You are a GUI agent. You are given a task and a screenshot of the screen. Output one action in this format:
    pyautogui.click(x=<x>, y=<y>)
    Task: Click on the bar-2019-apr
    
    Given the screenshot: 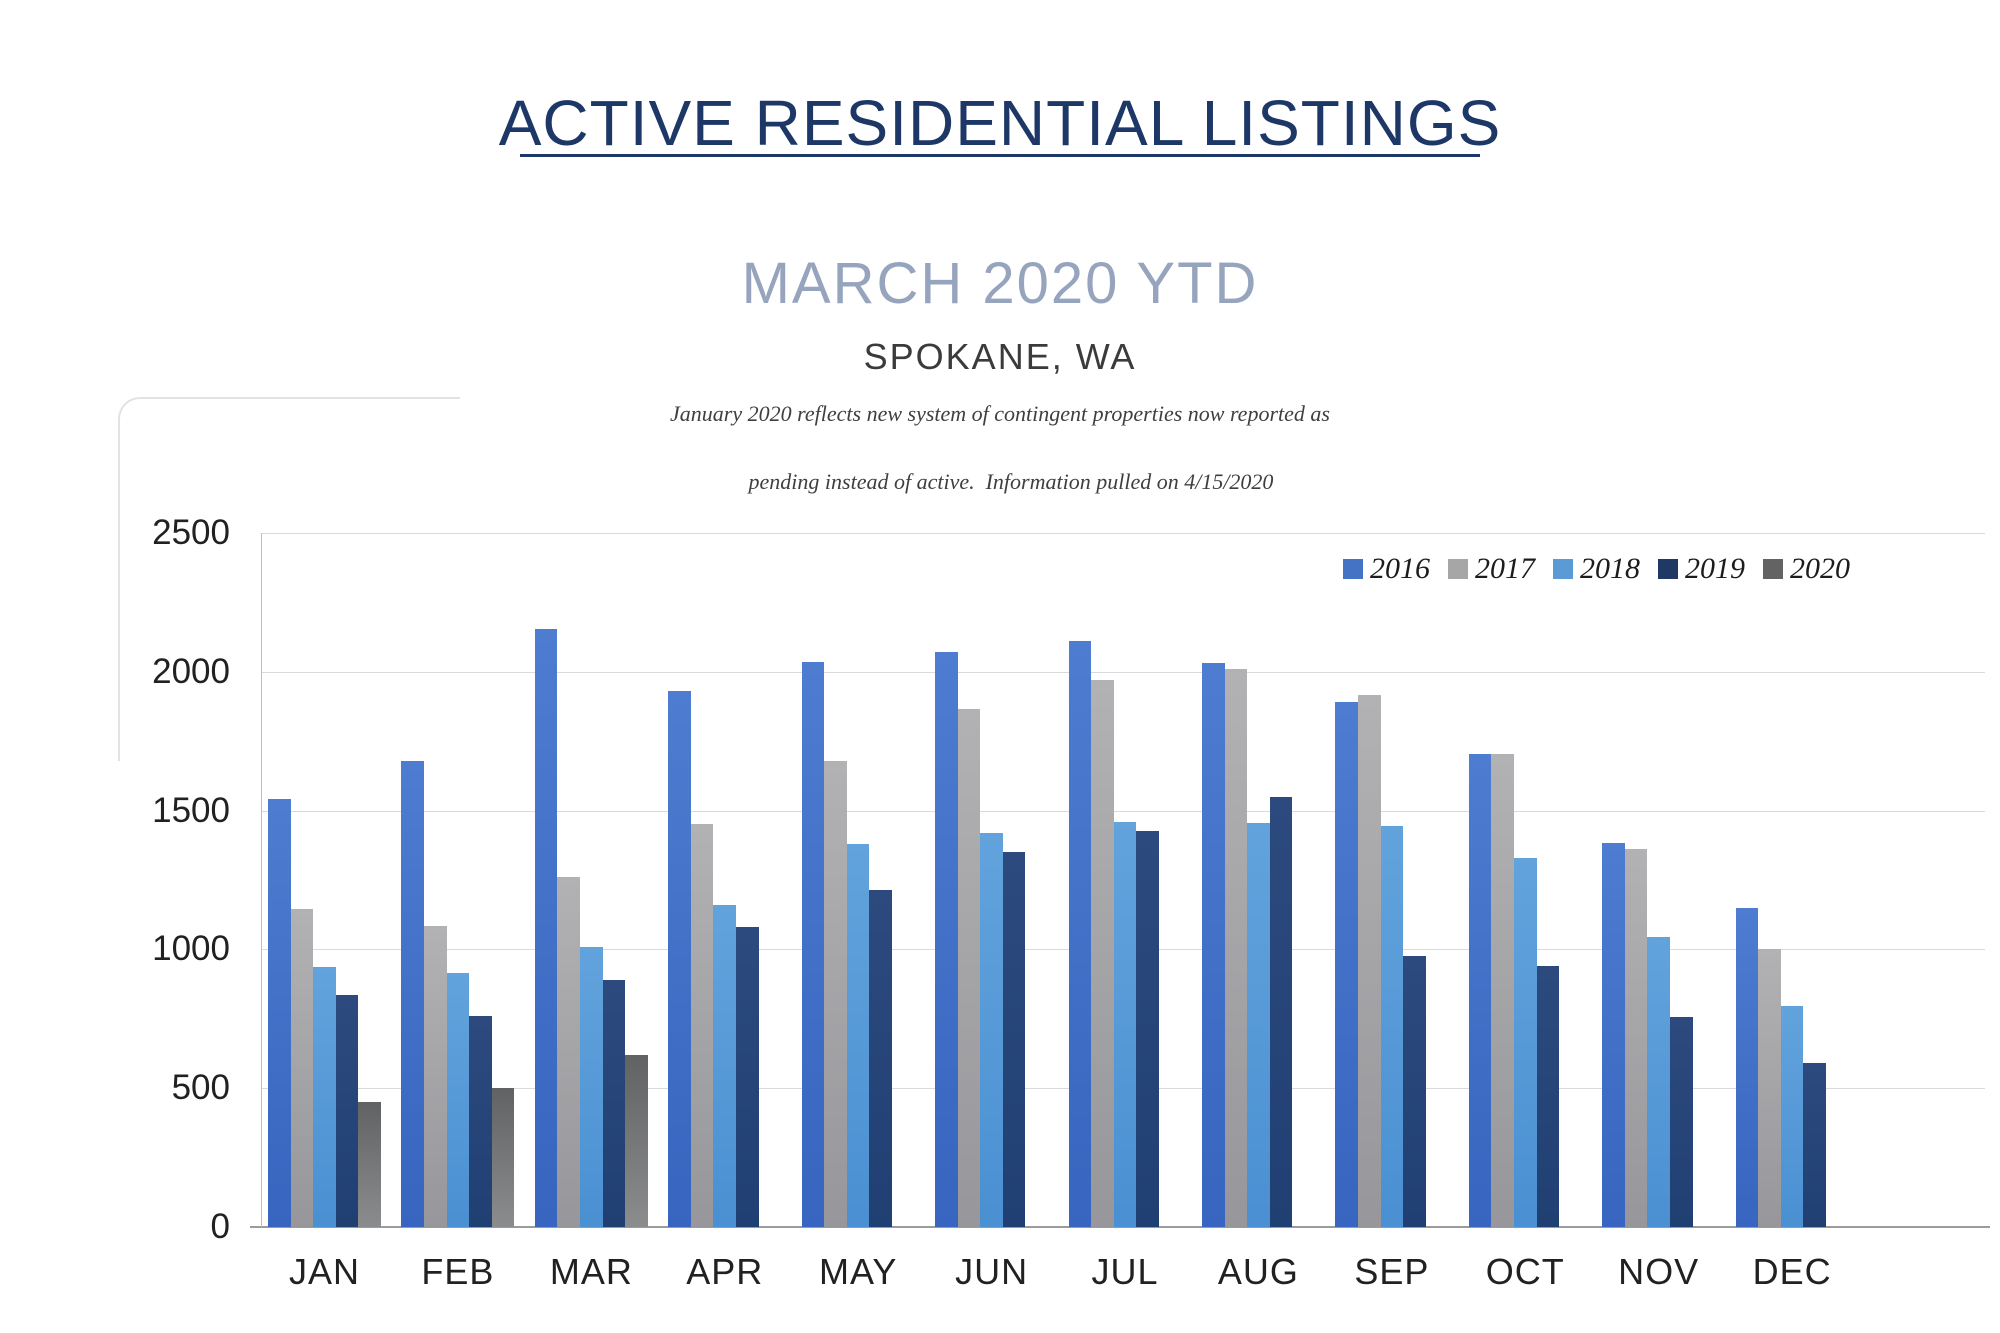 What is the action you would take?
    pyautogui.click(x=747, y=1077)
    